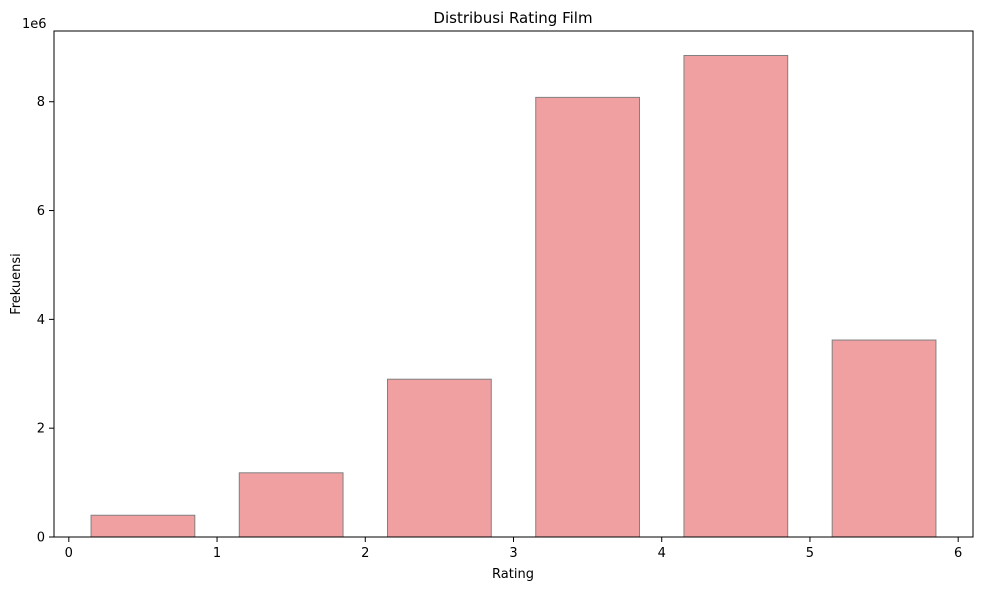  What do you see at coordinates (41, 429) in the screenshot?
I see `y-tick-label-1: 2` at bounding box center [41, 429].